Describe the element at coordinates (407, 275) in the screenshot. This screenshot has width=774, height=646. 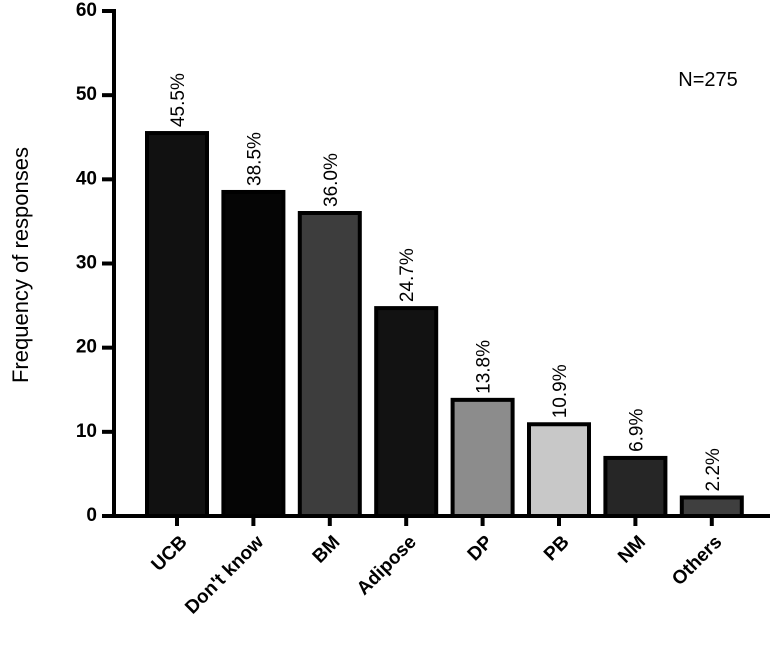
I see `data-label: 24.7%` at that location.